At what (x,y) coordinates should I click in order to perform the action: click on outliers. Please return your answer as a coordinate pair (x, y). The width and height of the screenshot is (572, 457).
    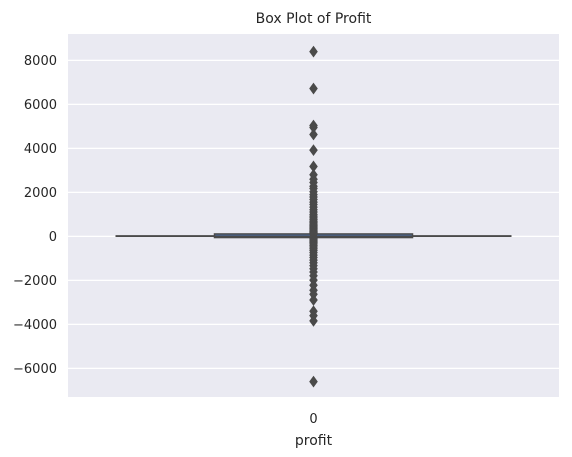
    Looking at the image, I should click on (313, 216).